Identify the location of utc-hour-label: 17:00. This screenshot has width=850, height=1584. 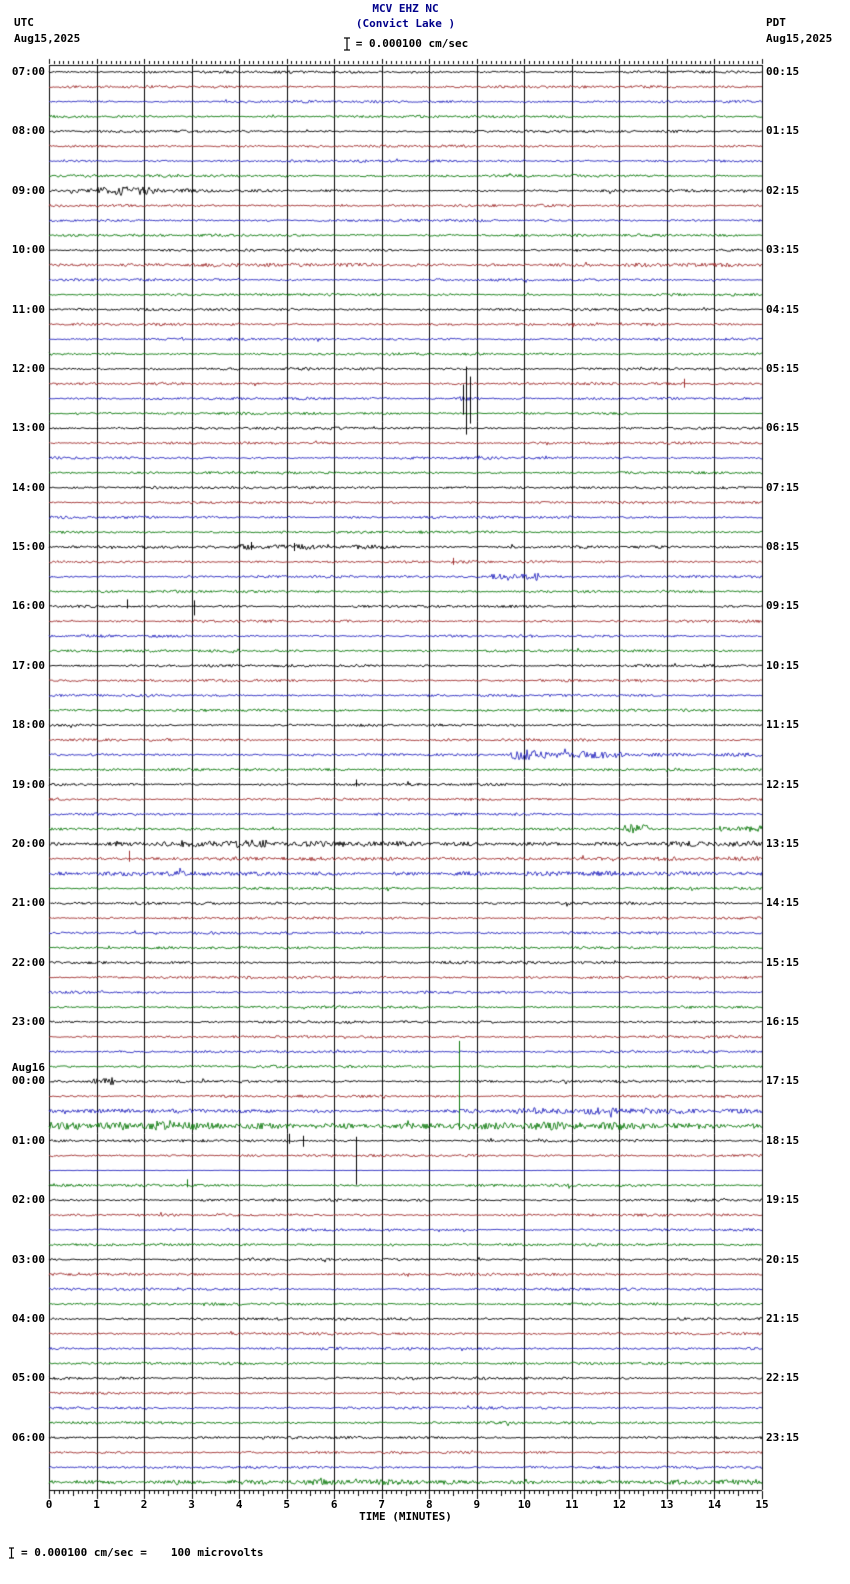
(28, 665).